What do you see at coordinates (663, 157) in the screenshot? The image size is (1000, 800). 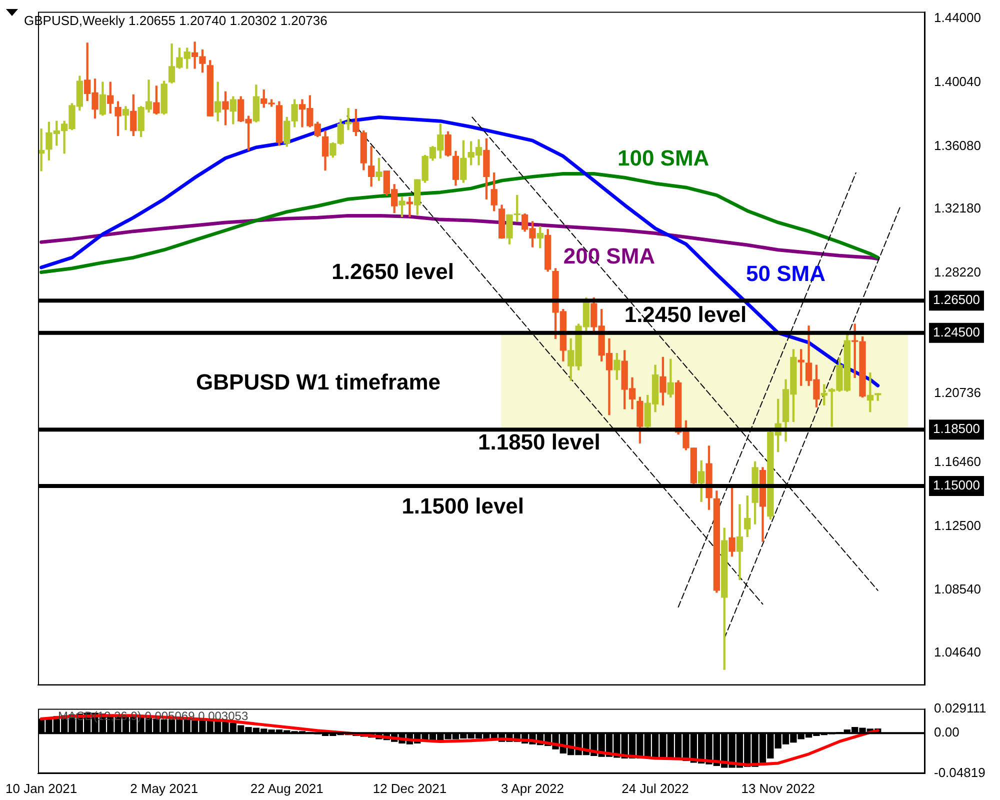 I see `series-label: 100 SMA` at bounding box center [663, 157].